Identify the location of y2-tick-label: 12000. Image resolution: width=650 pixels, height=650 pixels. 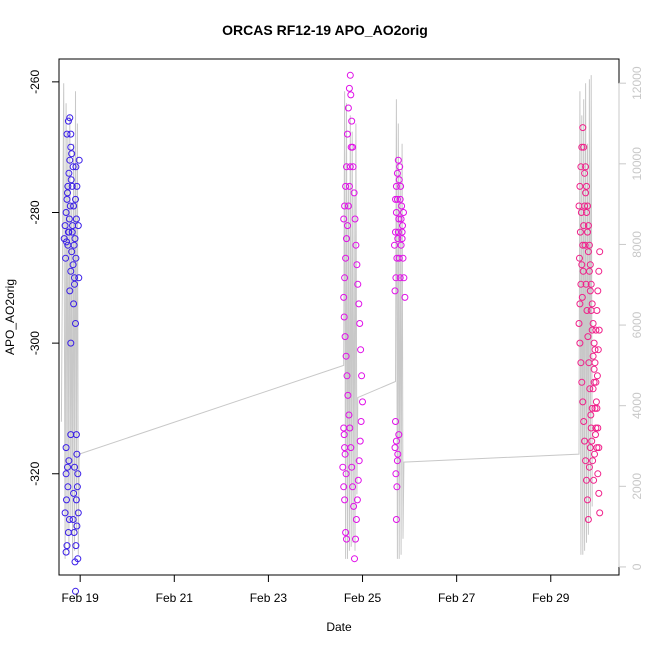
(637, 83).